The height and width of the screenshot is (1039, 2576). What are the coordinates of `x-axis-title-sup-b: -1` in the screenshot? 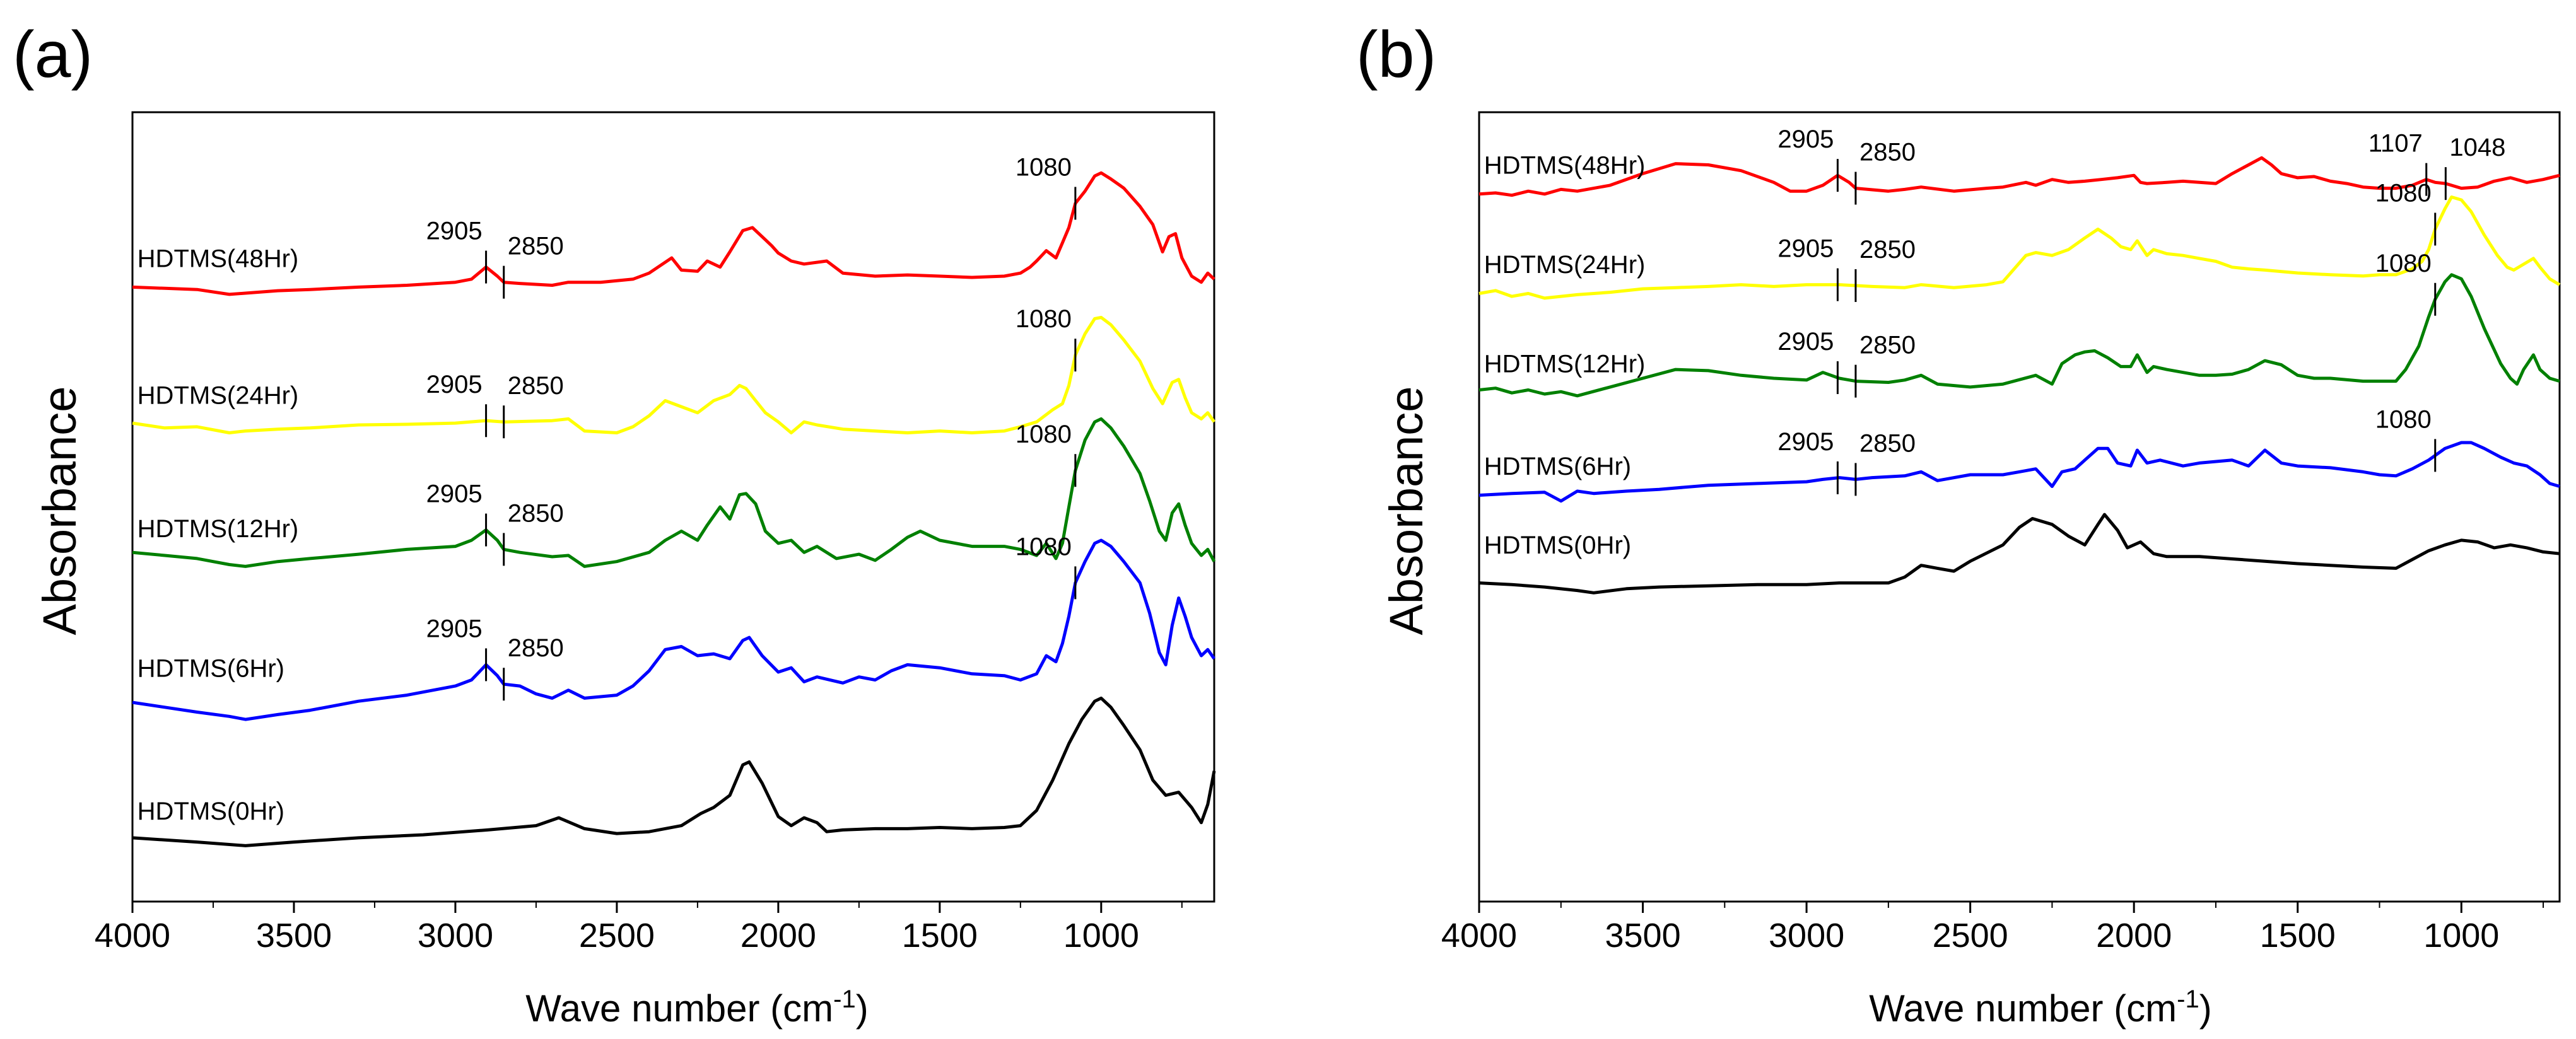 It's located at (2188, 999).